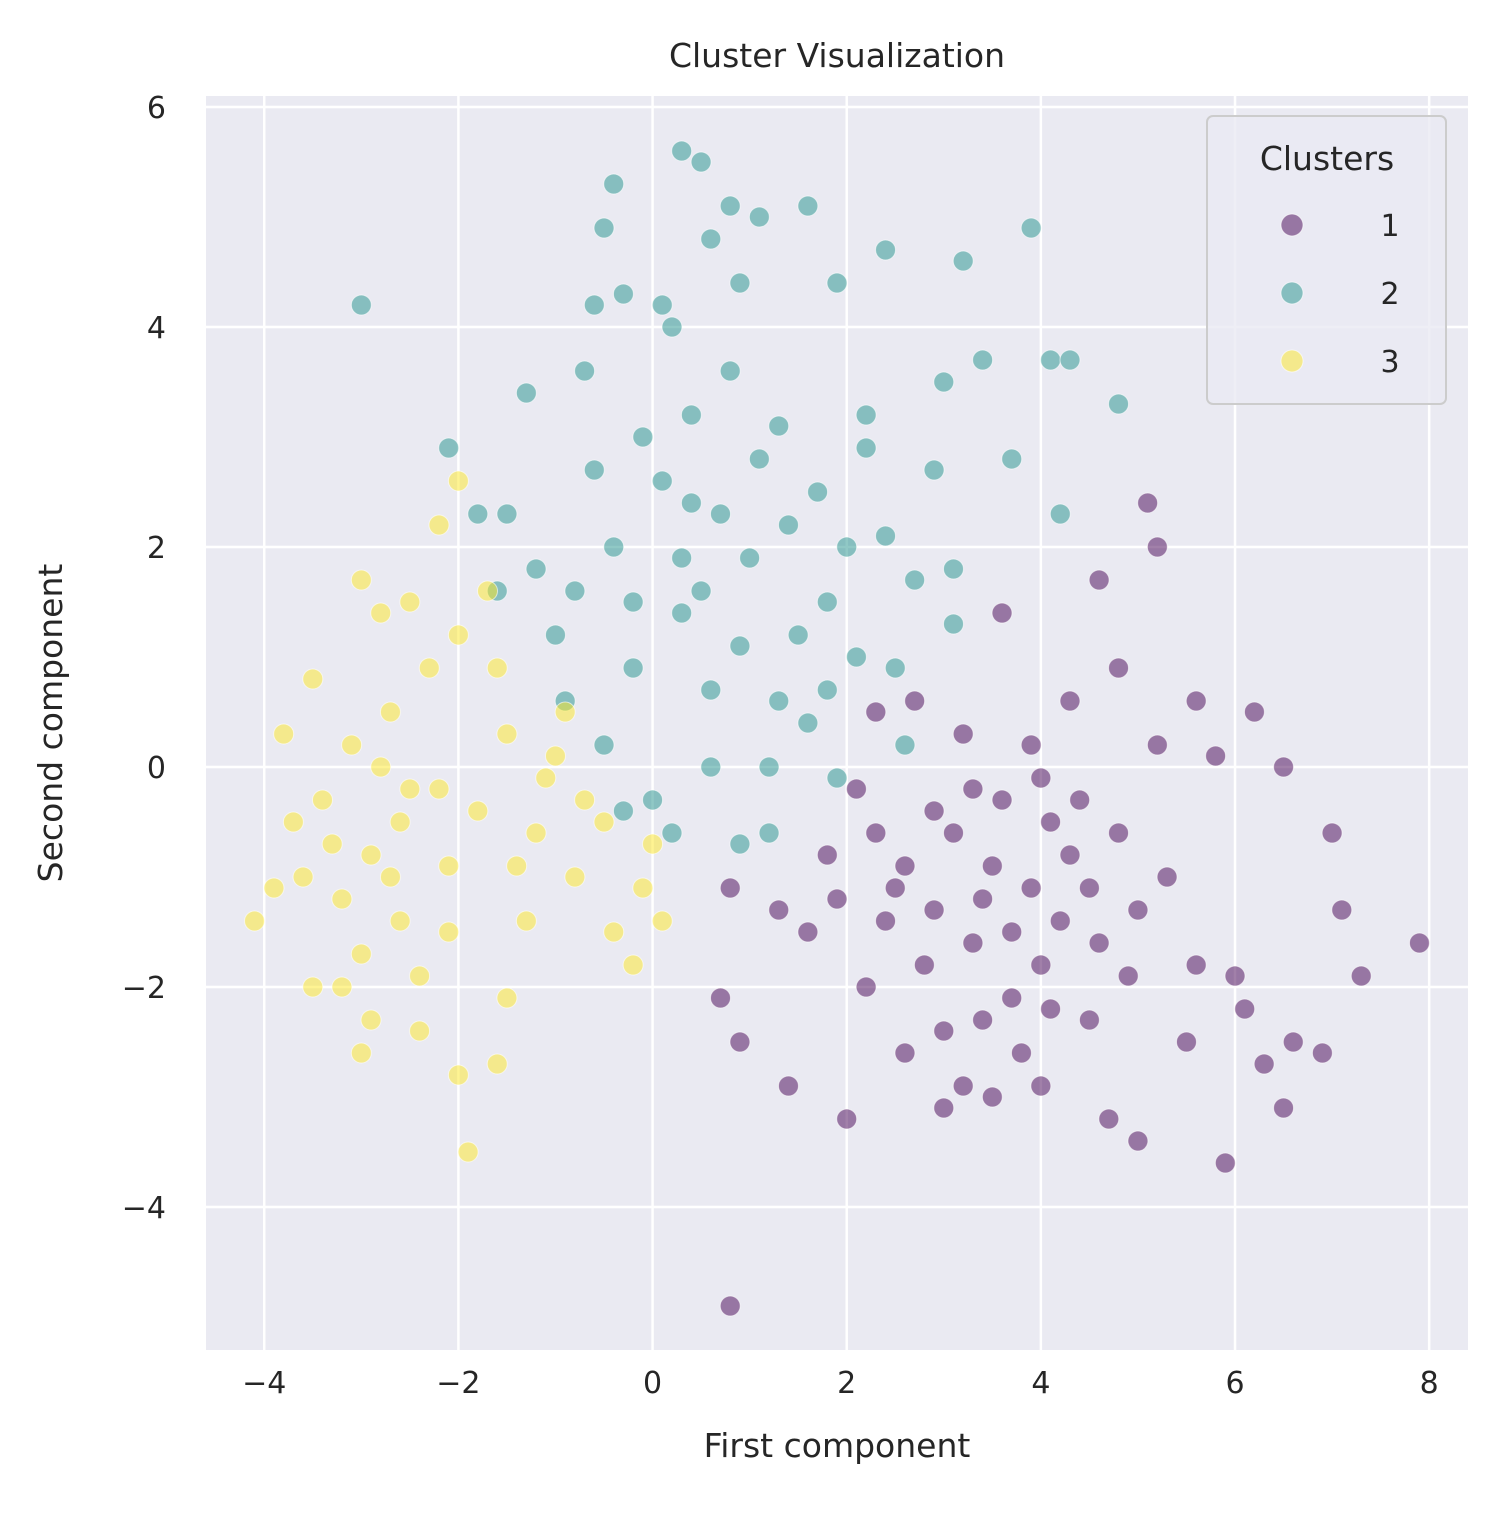  Describe the element at coordinates (1040, 1383) in the screenshot. I see `x-tick-label: 4` at that location.